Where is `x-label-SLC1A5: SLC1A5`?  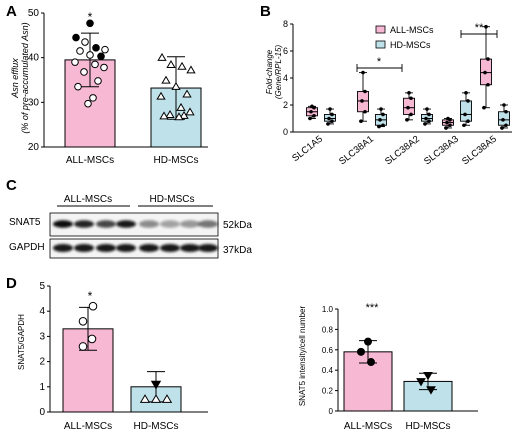
x-label-SLC1A5: SLC1A5 is located at coordinates (307, 149).